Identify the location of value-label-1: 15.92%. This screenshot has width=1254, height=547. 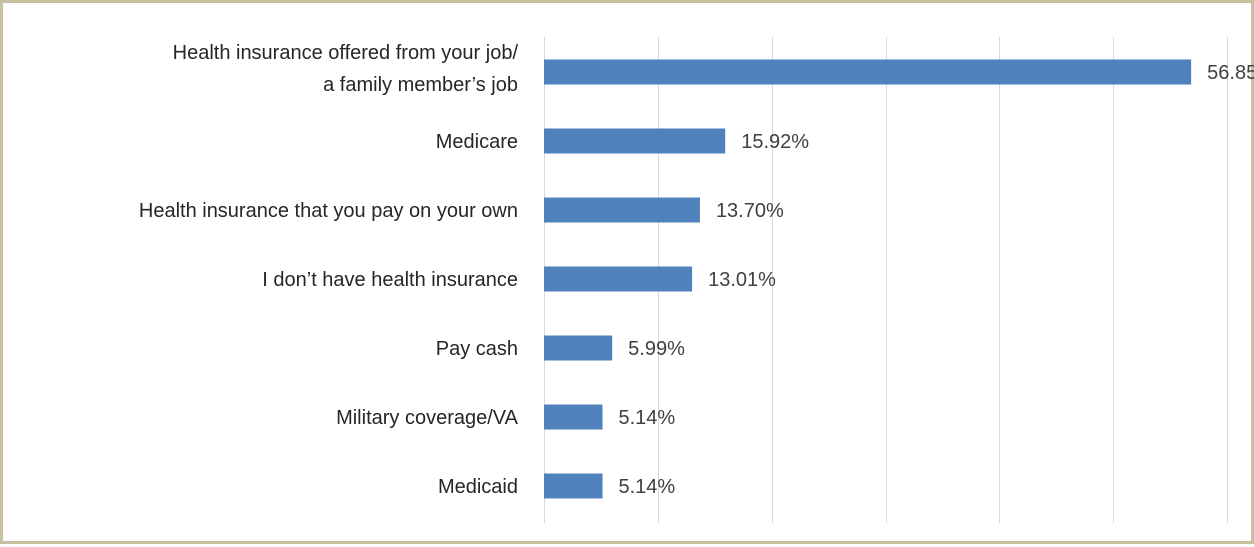
(775, 142).